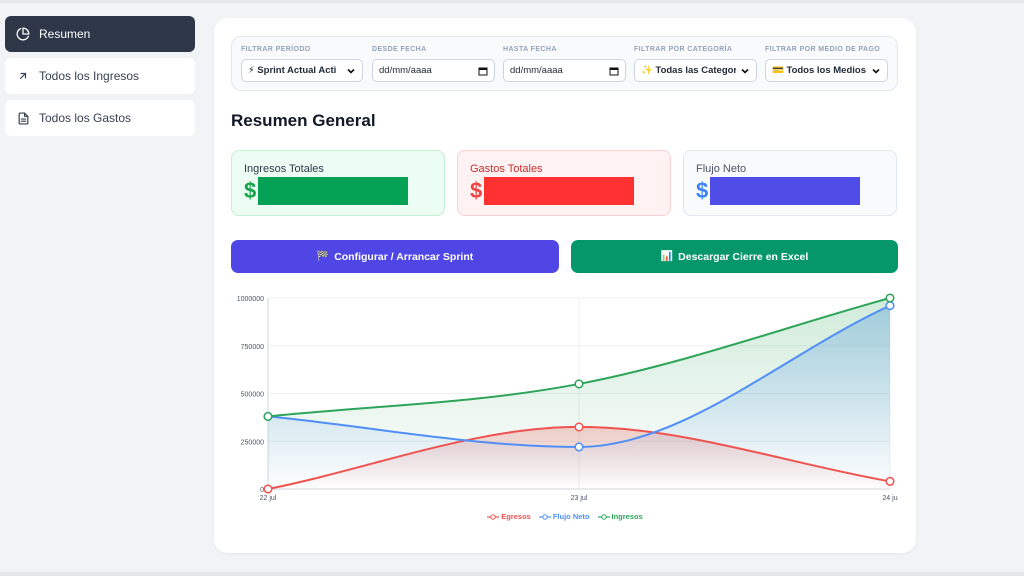 The image size is (1024, 576). I want to click on net-card: Flujo Neto $, so click(790, 183).